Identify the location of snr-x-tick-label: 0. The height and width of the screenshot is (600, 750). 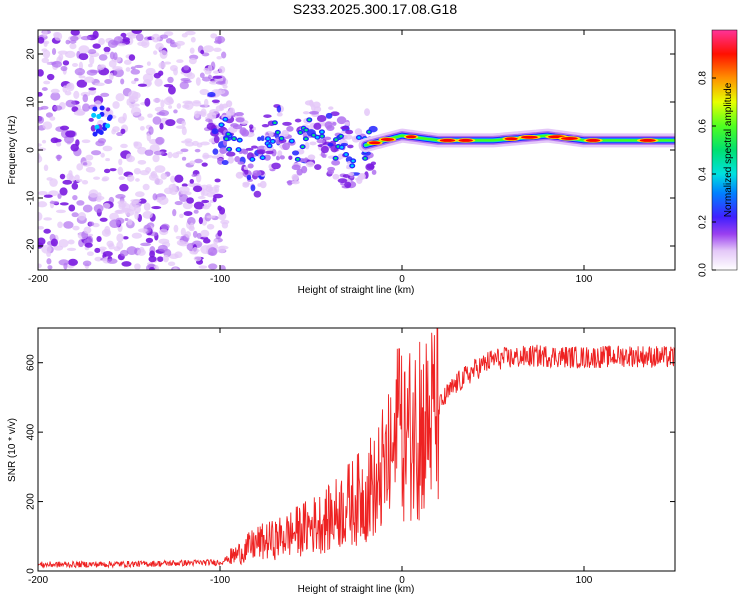
(402, 580).